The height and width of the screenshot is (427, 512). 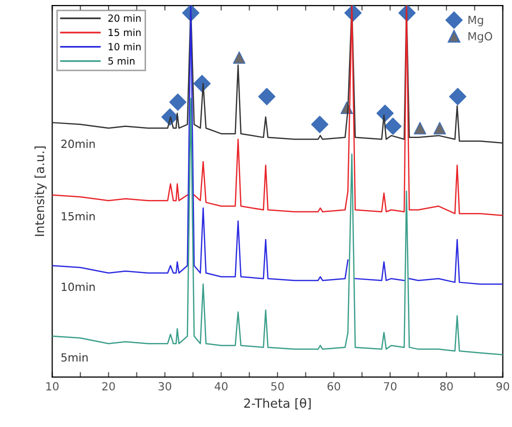 I want to click on x-tick-label: 50, so click(x=277, y=386).